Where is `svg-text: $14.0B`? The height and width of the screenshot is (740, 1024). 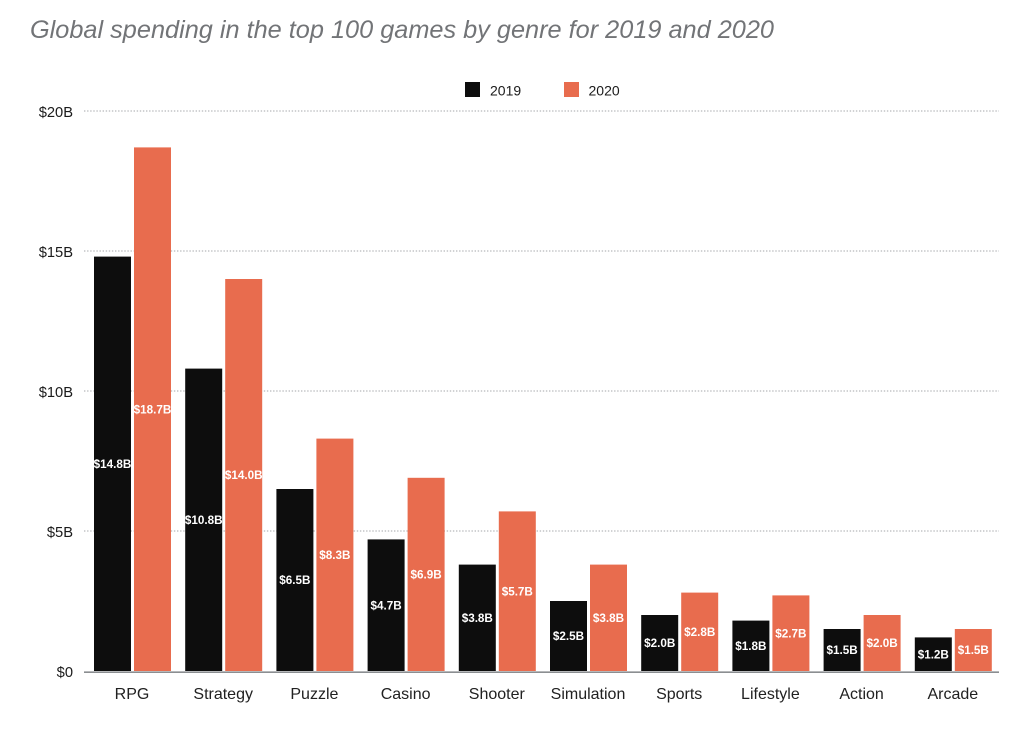
svg-text: $14.0B is located at coordinates (244, 475).